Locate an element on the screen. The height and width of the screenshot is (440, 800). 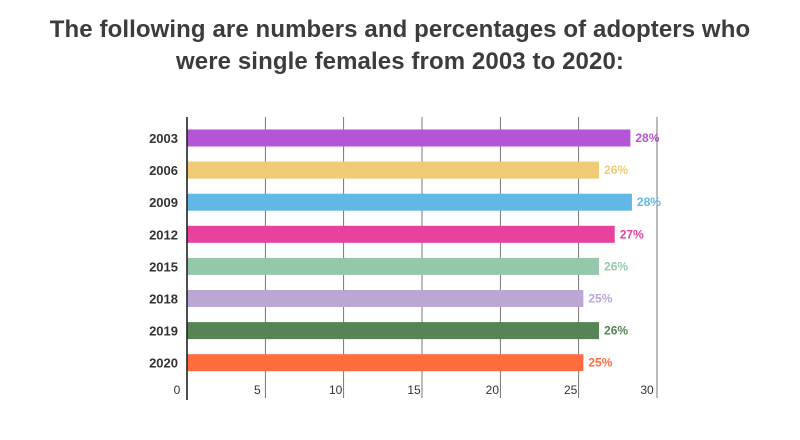
value-label-2012: 27% is located at coordinates (632, 234).